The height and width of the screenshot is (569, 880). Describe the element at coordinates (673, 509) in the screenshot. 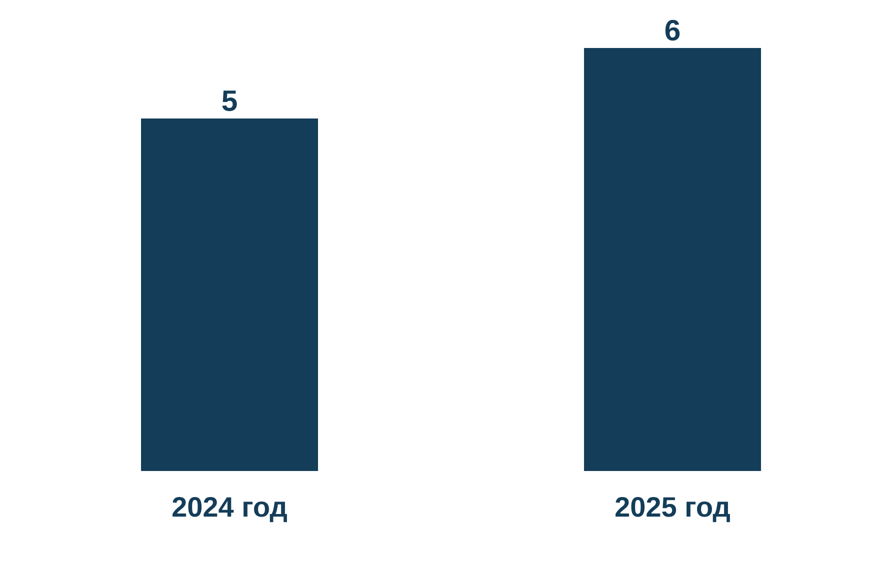

I see `x-tick-label: 2025 год` at that location.